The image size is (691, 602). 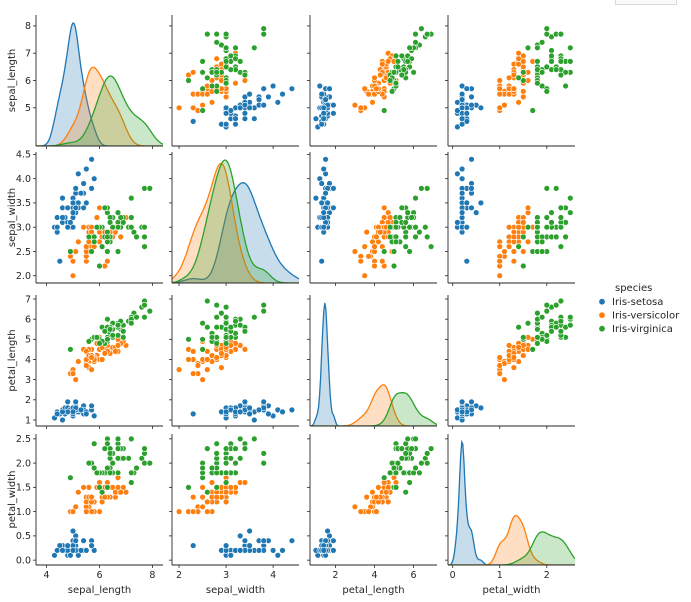 What do you see at coordinates (374, 575) in the screenshot?
I see `x-tick-label: 4` at bounding box center [374, 575].